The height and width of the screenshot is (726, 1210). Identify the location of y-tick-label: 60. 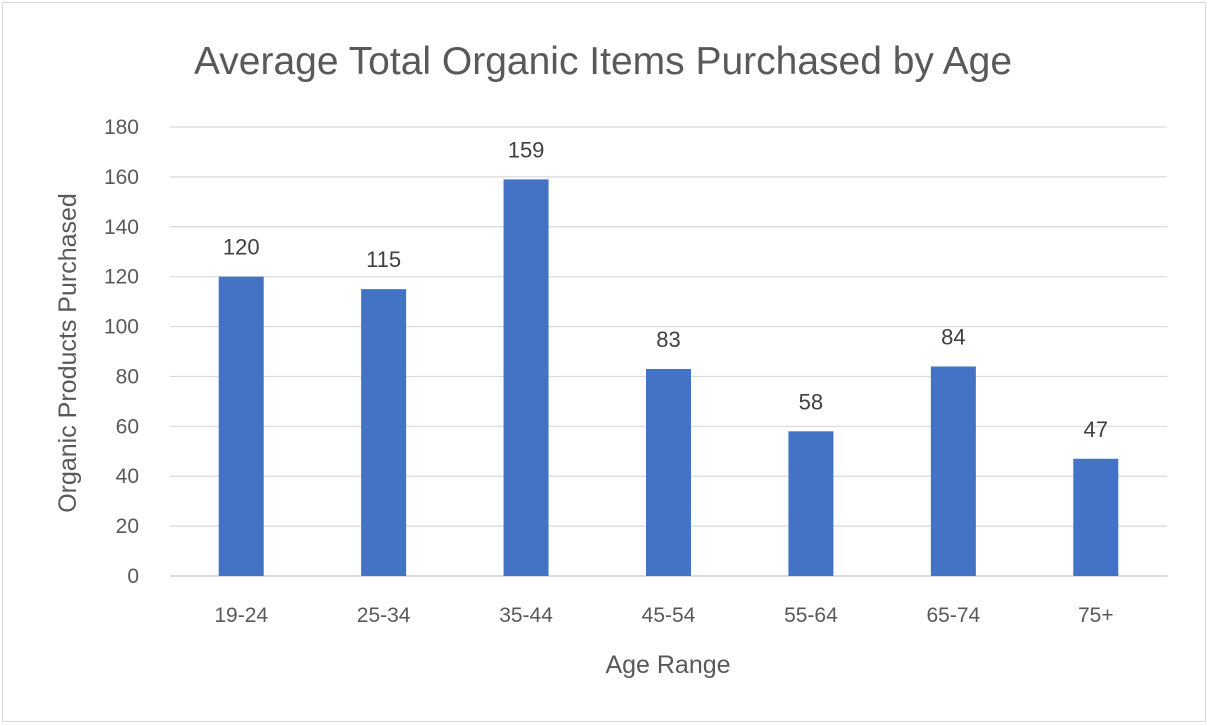
(127, 426).